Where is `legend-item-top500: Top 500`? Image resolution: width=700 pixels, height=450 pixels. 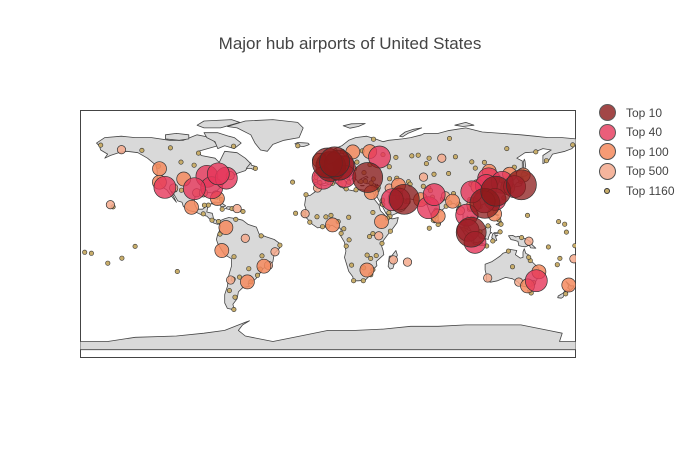
legend-item-top500: Top 500 is located at coordinates (642, 172).